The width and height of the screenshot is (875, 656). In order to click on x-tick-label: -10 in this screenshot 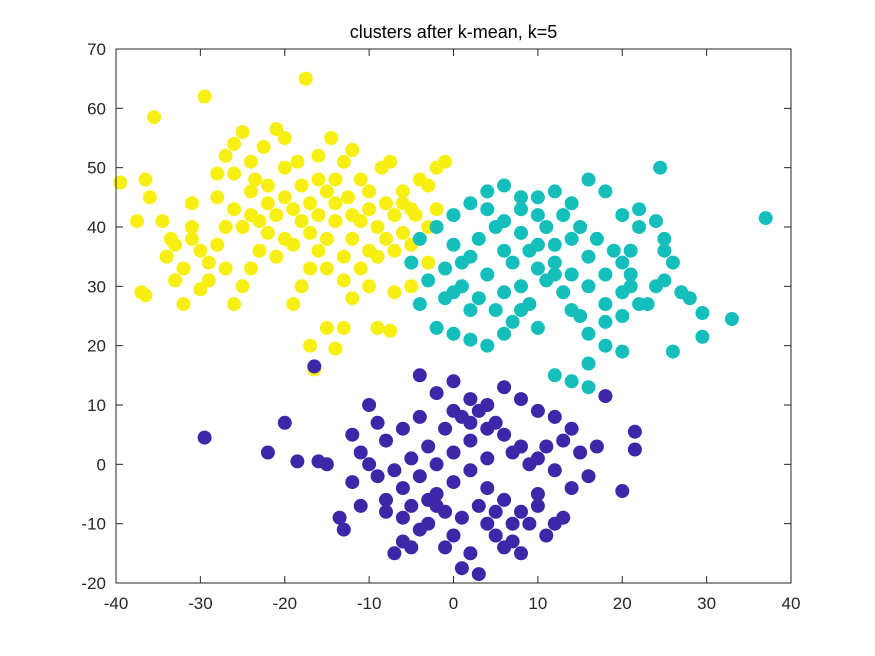, I will do `click(369, 603)`.